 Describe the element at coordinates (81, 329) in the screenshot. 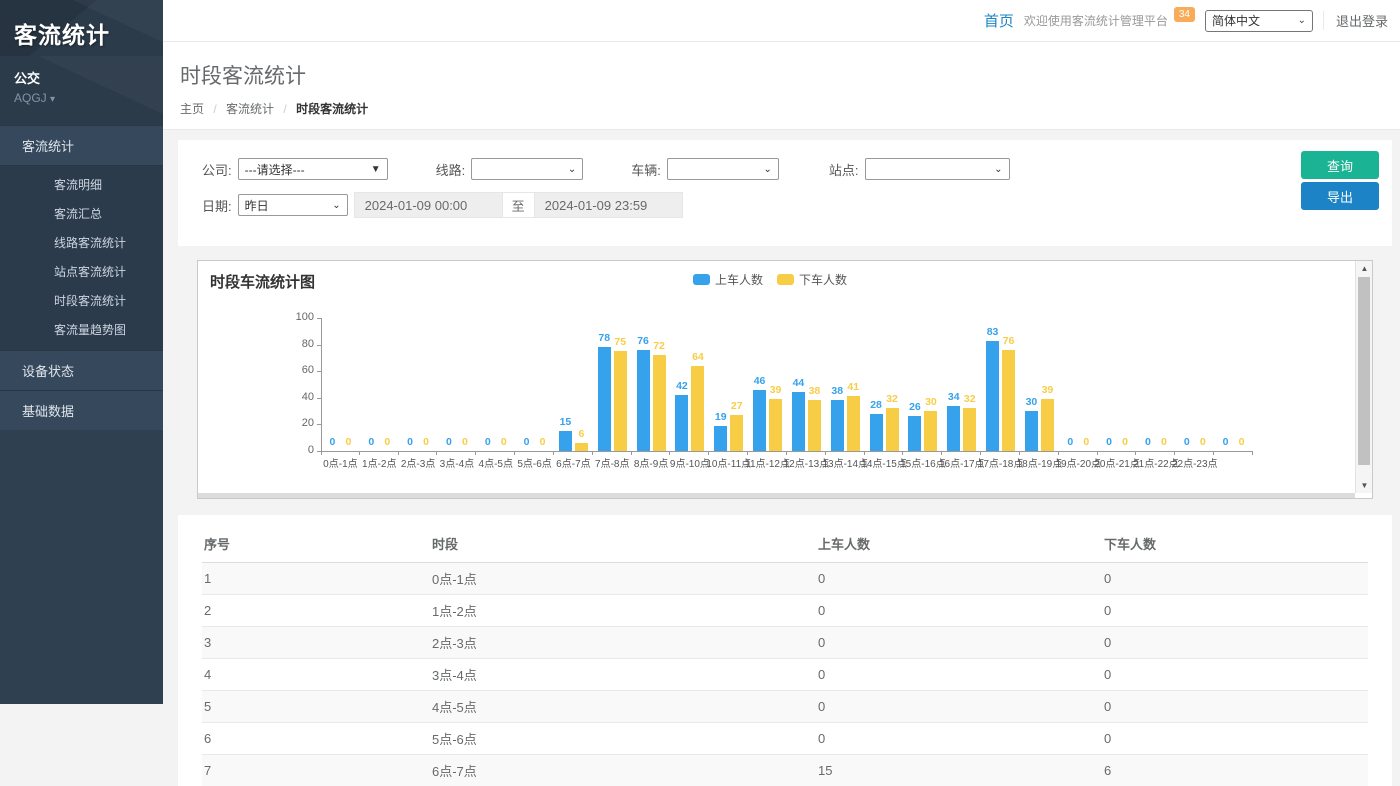

I see `sidebar-item-5: 客流量趋势图` at that location.